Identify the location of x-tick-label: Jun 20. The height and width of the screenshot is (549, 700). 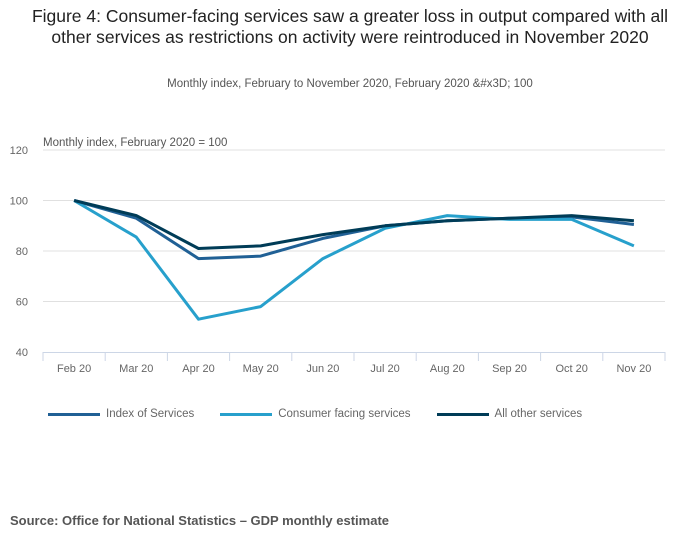
(322, 369).